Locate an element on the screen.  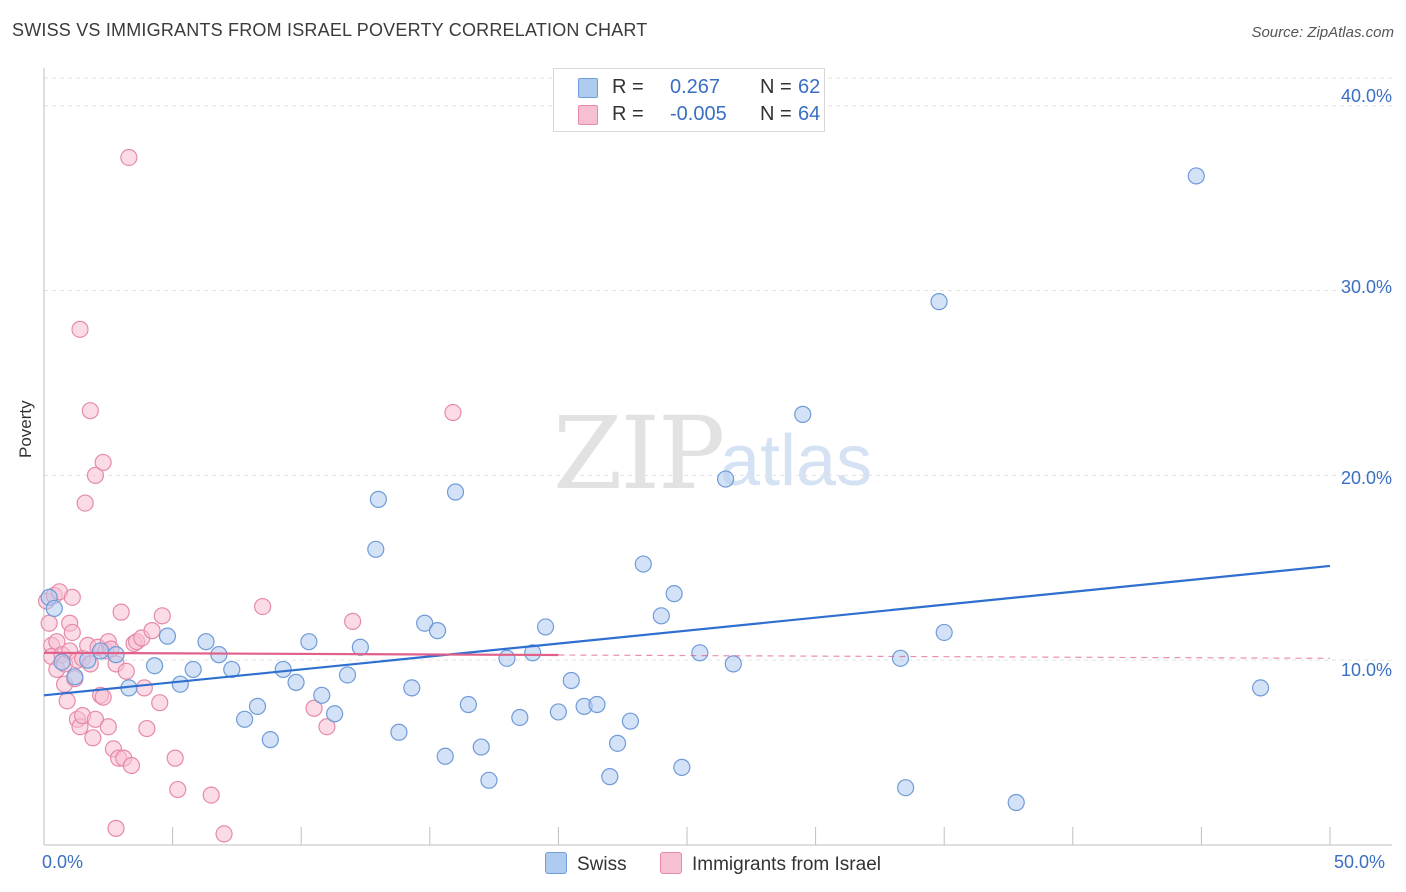
bottom-legend-swiss: Swiss is located at coordinates (586, 865).